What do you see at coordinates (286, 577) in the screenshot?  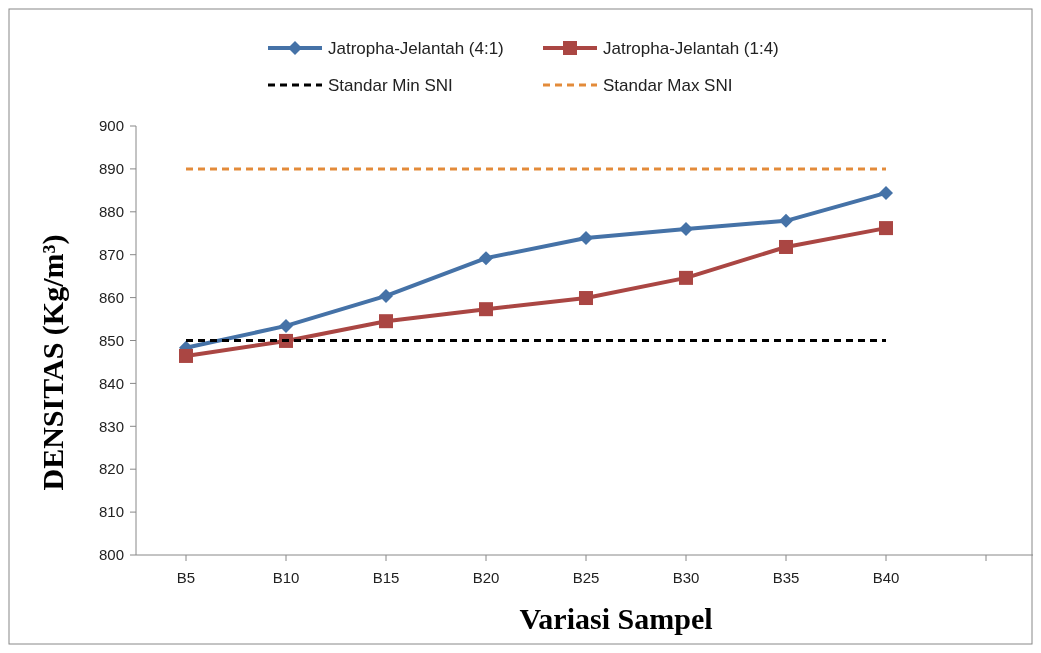 I see `x-tick-label: B10` at bounding box center [286, 577].